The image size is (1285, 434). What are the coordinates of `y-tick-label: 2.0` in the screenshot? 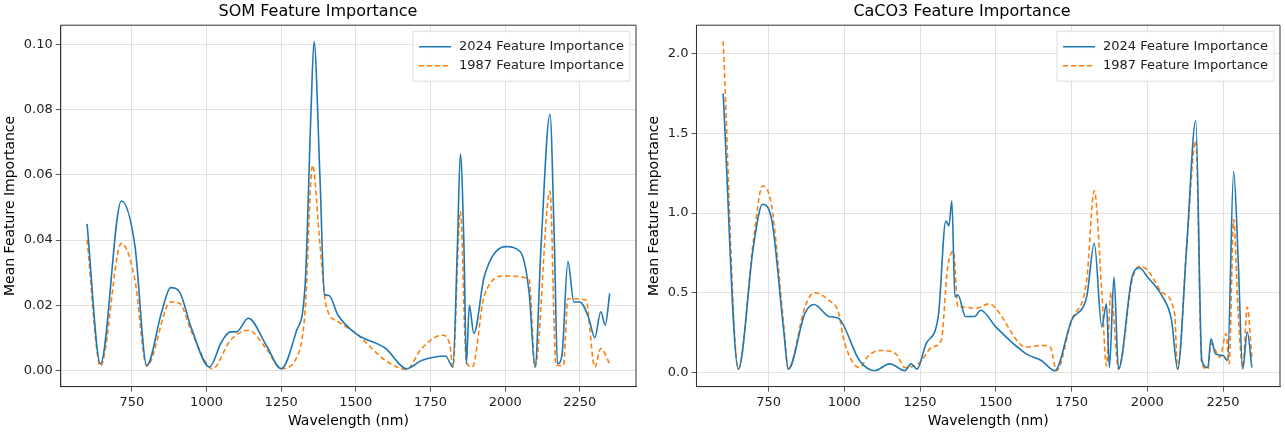 It's located at (678, 53).